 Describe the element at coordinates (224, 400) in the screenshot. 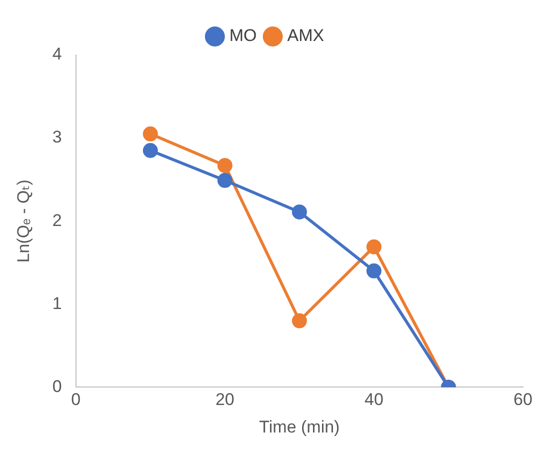

I see `x-tick-label: 20` at that location.